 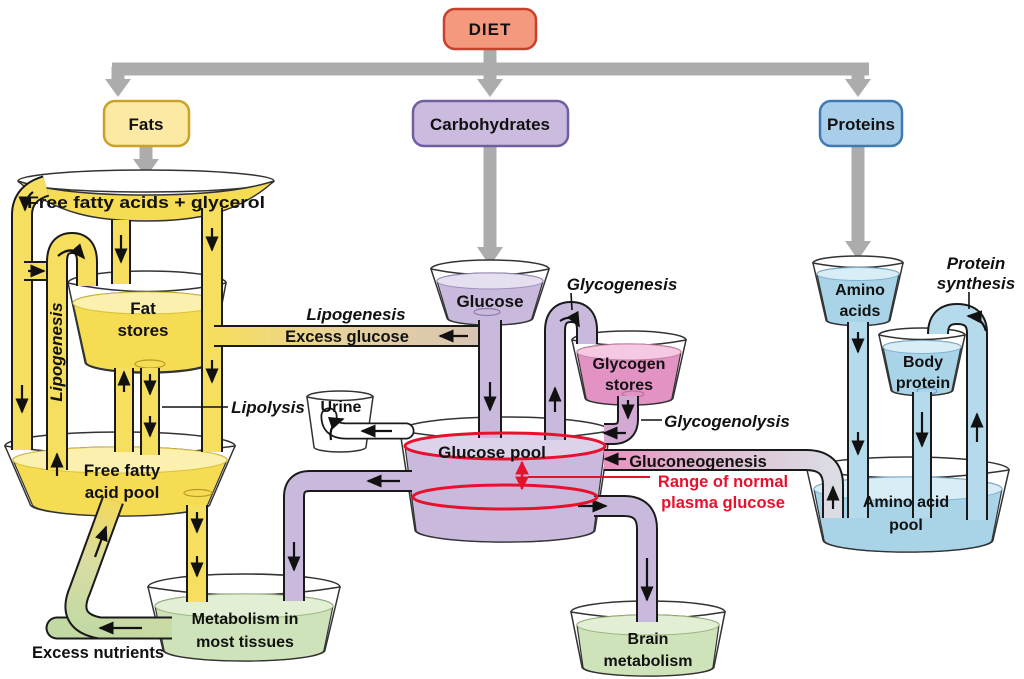 What do you see at coordinates (858, 274) in the screenshot?
I see `amino-funnel-liquid-surface` at bounding box center [858, 274].